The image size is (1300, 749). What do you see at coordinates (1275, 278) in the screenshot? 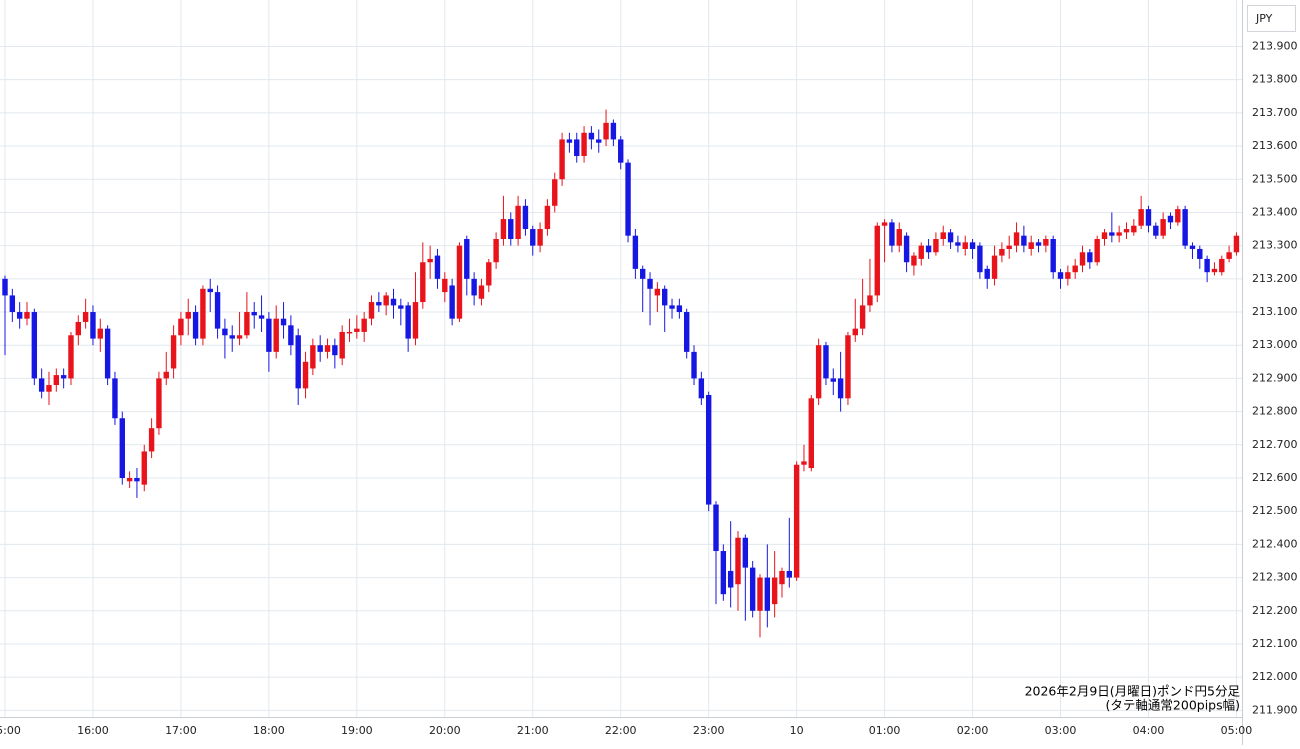
I see `y-tick-label: 213.200` at bounding box center [1275, 278].